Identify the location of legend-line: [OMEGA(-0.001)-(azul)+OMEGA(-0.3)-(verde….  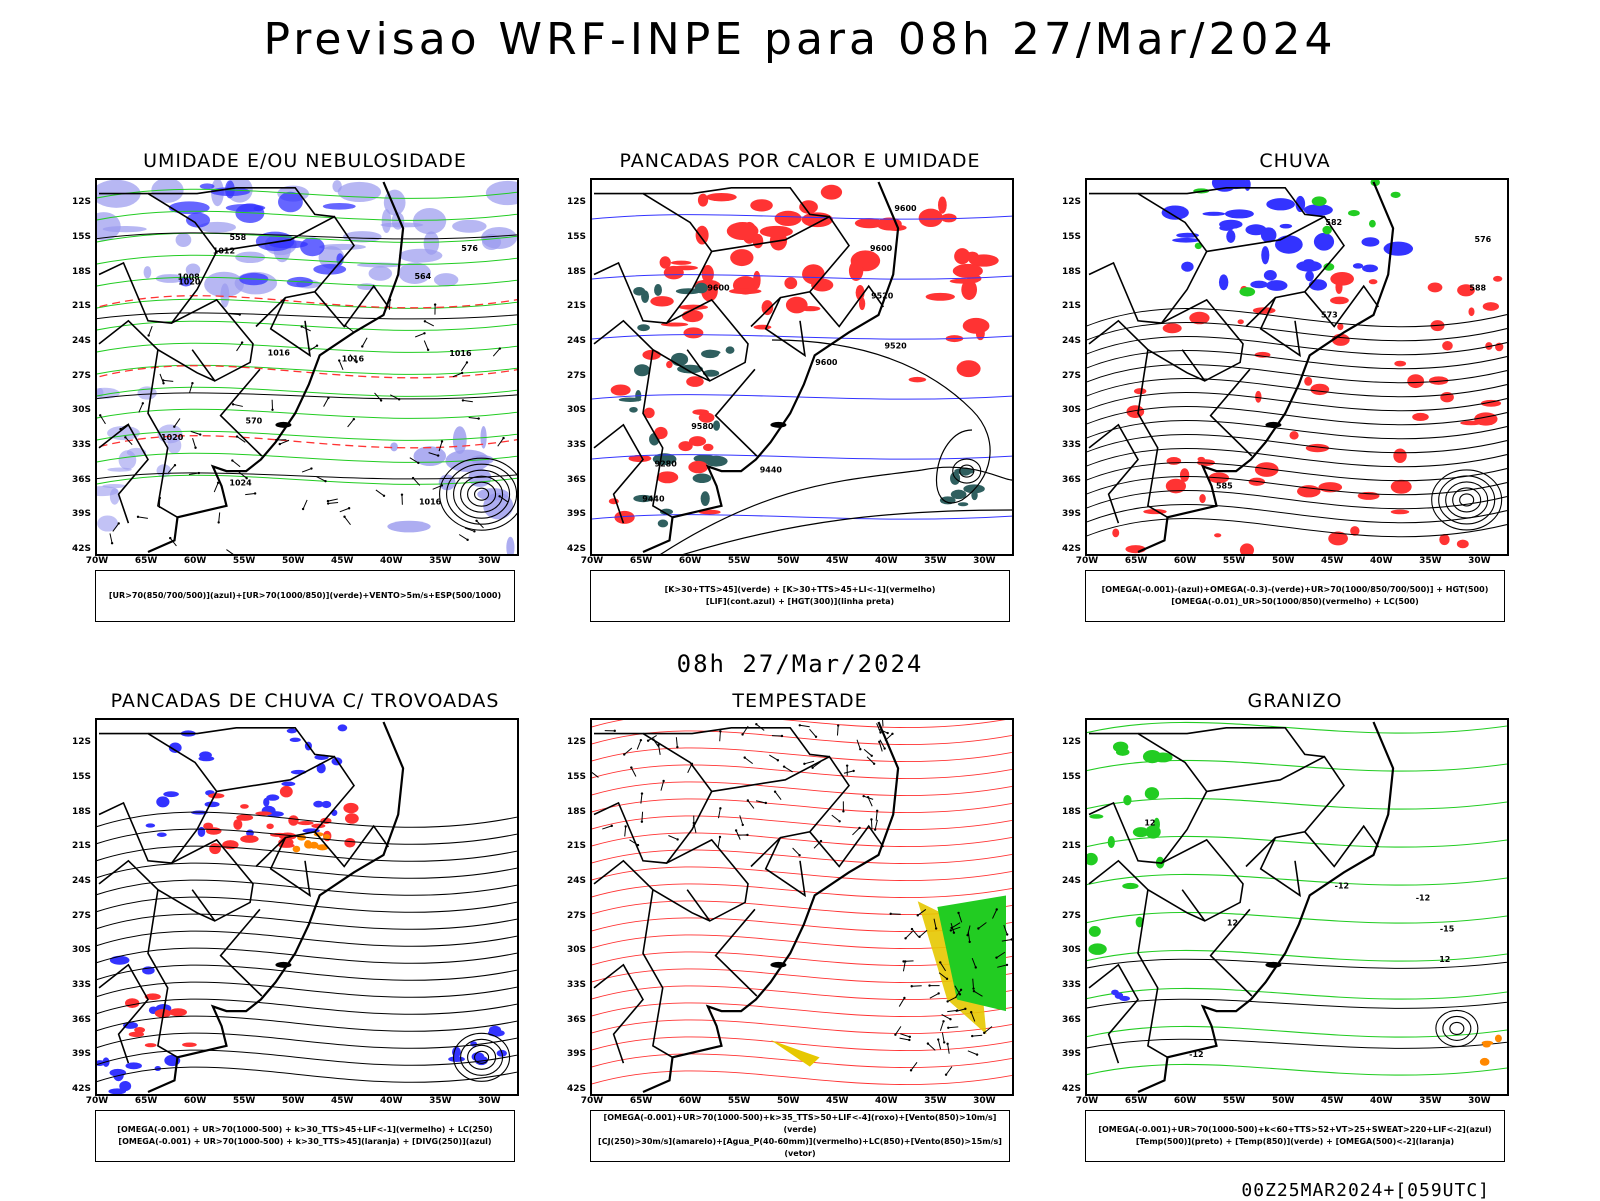
(1295, 590).